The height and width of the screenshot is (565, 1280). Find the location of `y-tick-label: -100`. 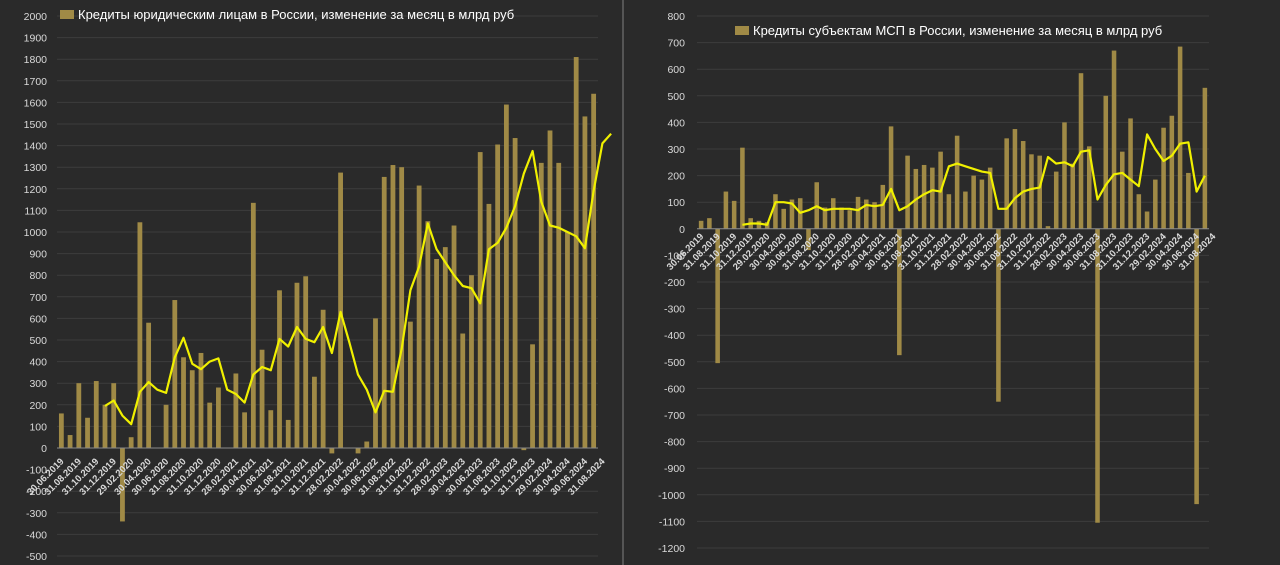

y-tick-label: -100 is located at coordinates (674, 256).